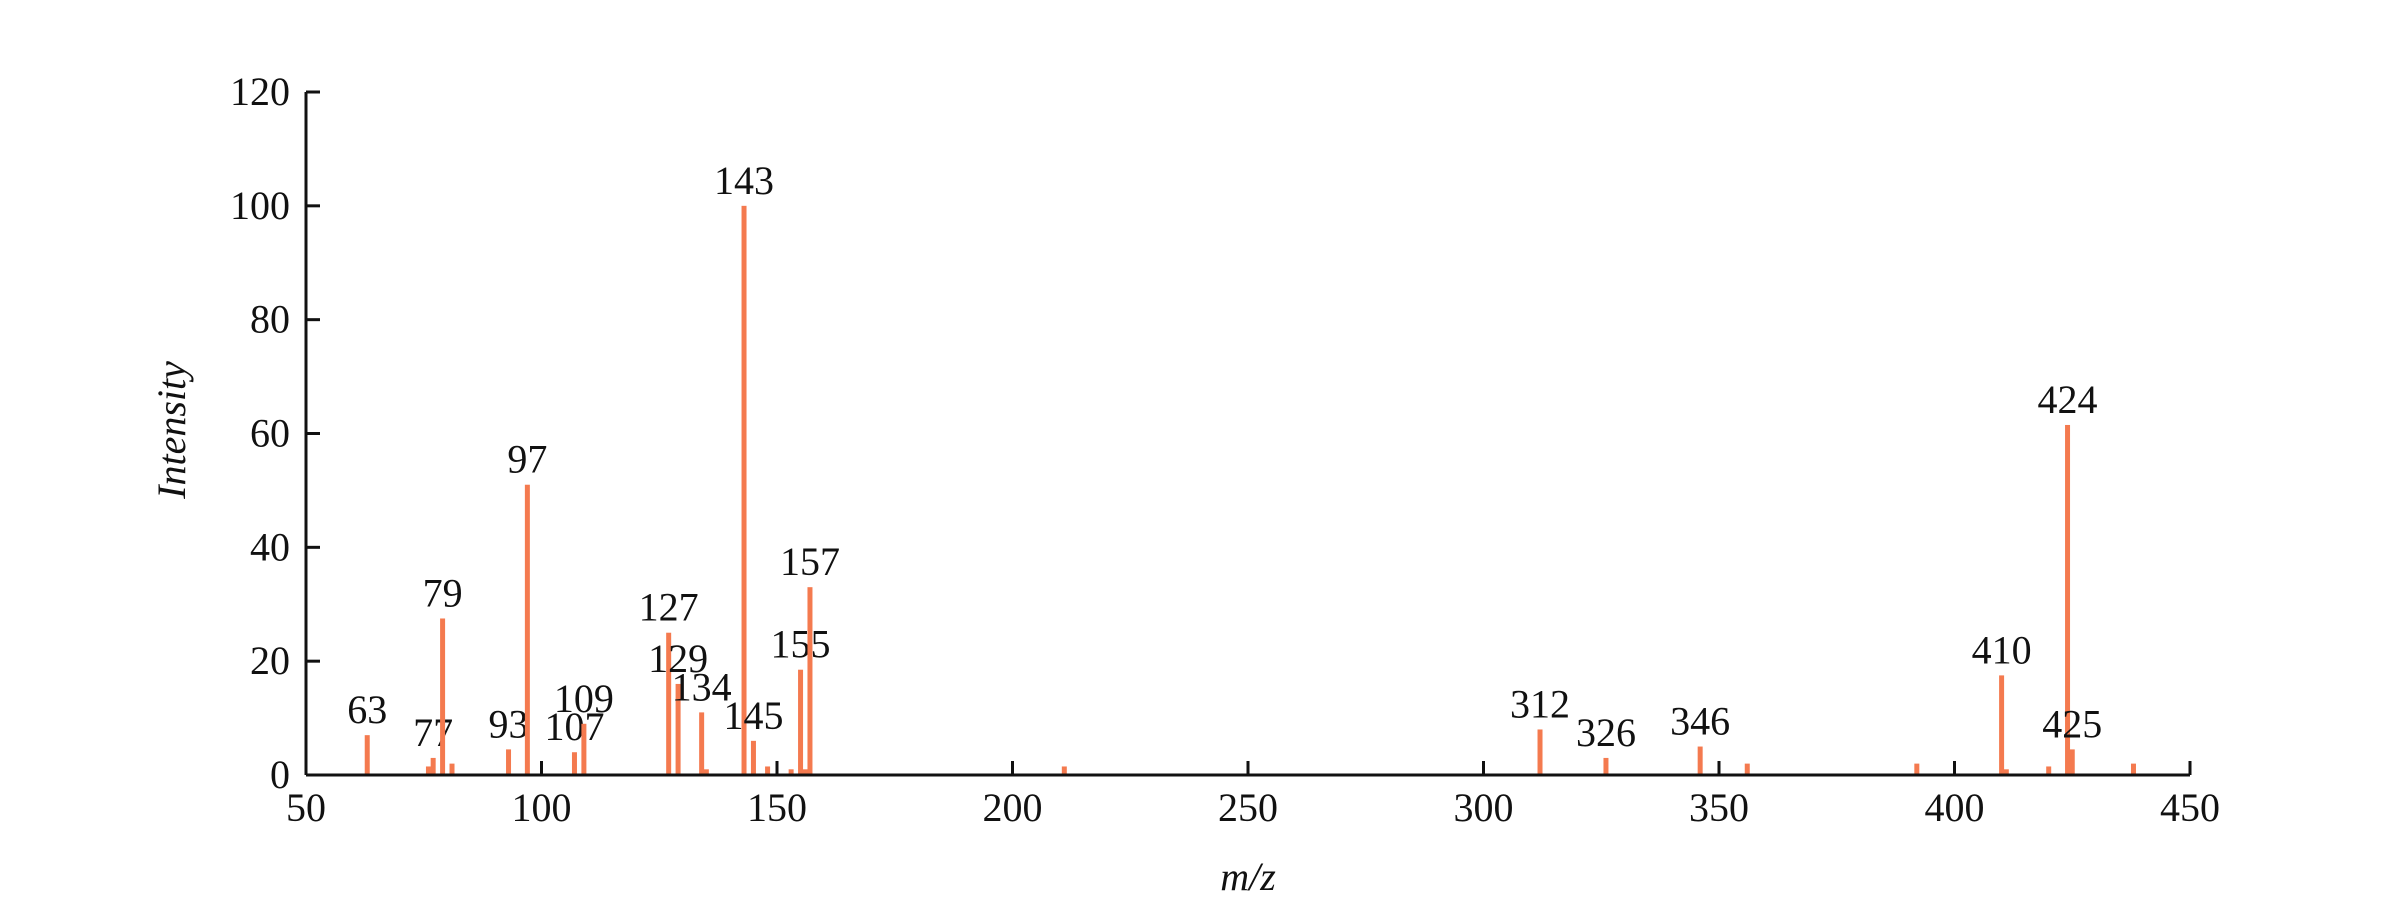 Image resolution: width=2400 pixels, height=900 pixels. I want to click on peak-label: 97, so click(527, 459).